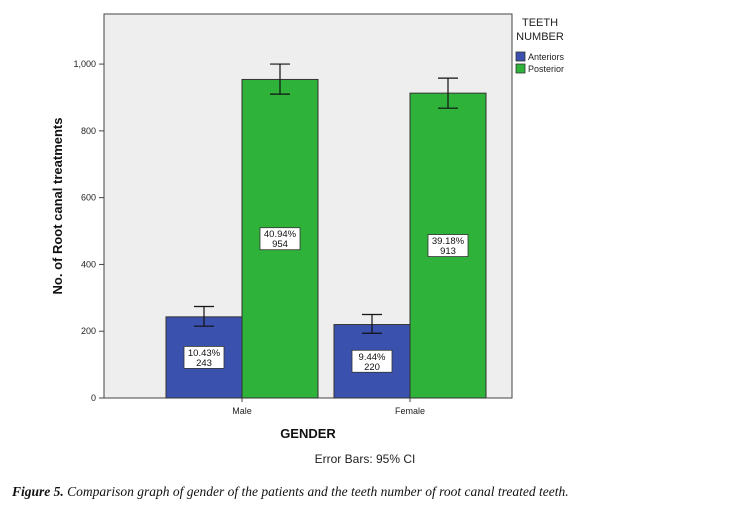  I want to click on x-axis: Male Female, so click(328, 407).